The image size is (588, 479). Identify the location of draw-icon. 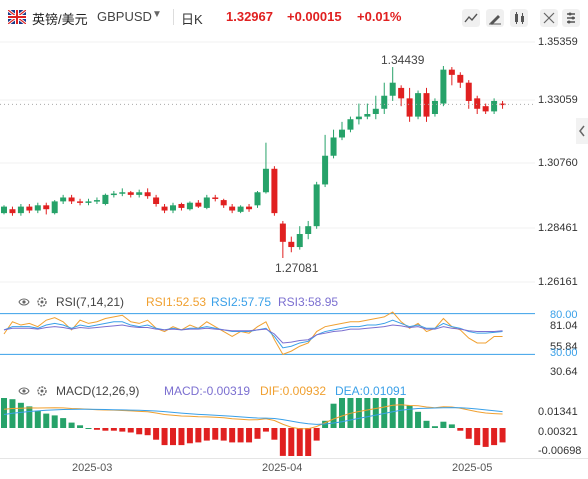
(495, 18).